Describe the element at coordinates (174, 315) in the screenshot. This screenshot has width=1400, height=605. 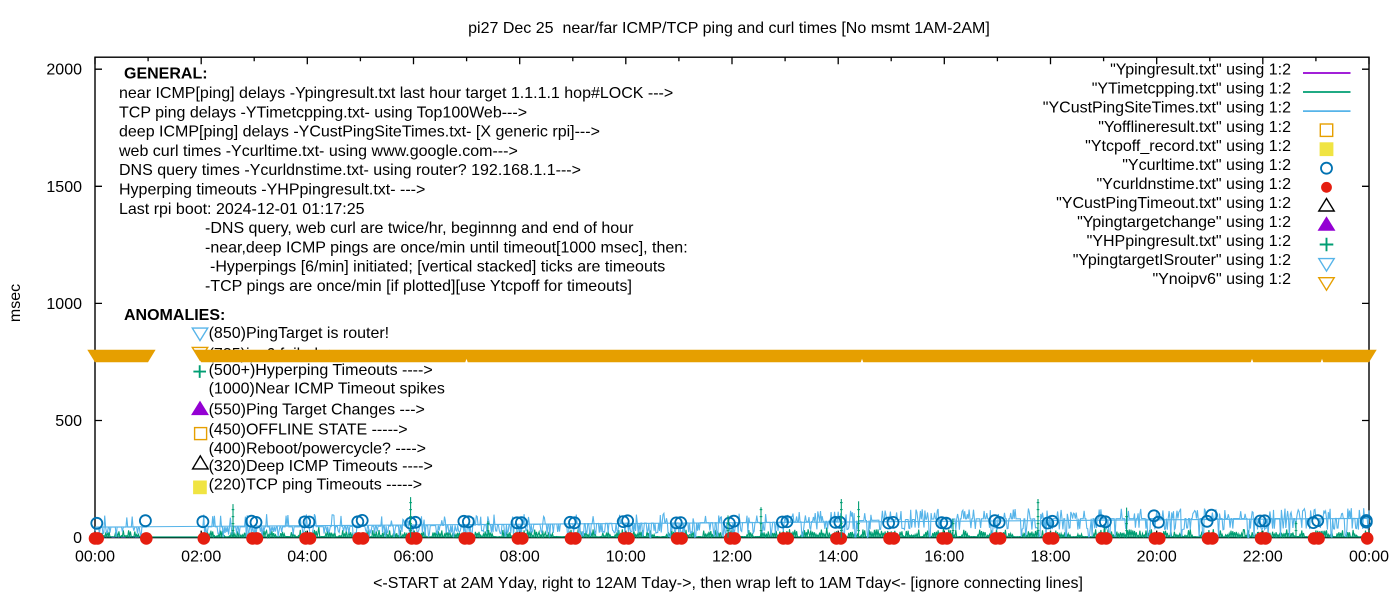
I see `svg-text: ANOMALIES:` at that location.